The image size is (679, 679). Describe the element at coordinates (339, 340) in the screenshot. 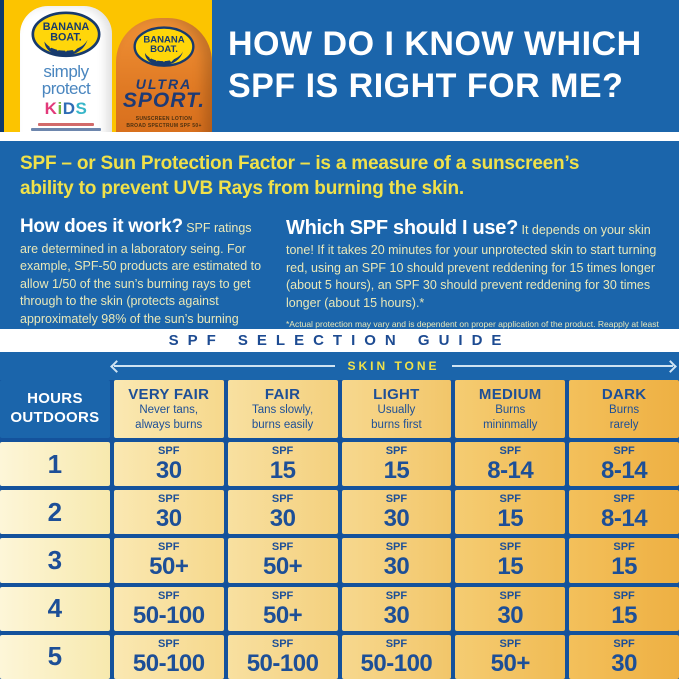

I see `guide-title: SPF SELECTION GUIDE` at that location.